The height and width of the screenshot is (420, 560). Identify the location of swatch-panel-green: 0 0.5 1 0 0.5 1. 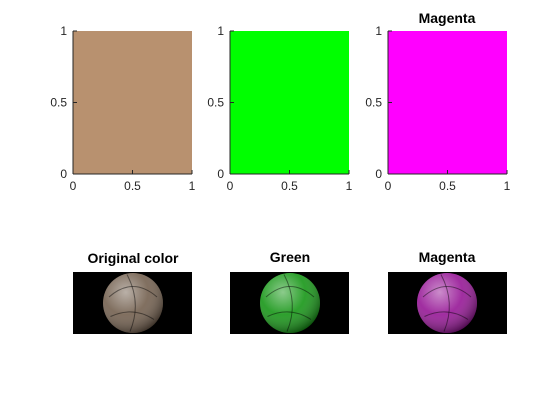
(279, 108).